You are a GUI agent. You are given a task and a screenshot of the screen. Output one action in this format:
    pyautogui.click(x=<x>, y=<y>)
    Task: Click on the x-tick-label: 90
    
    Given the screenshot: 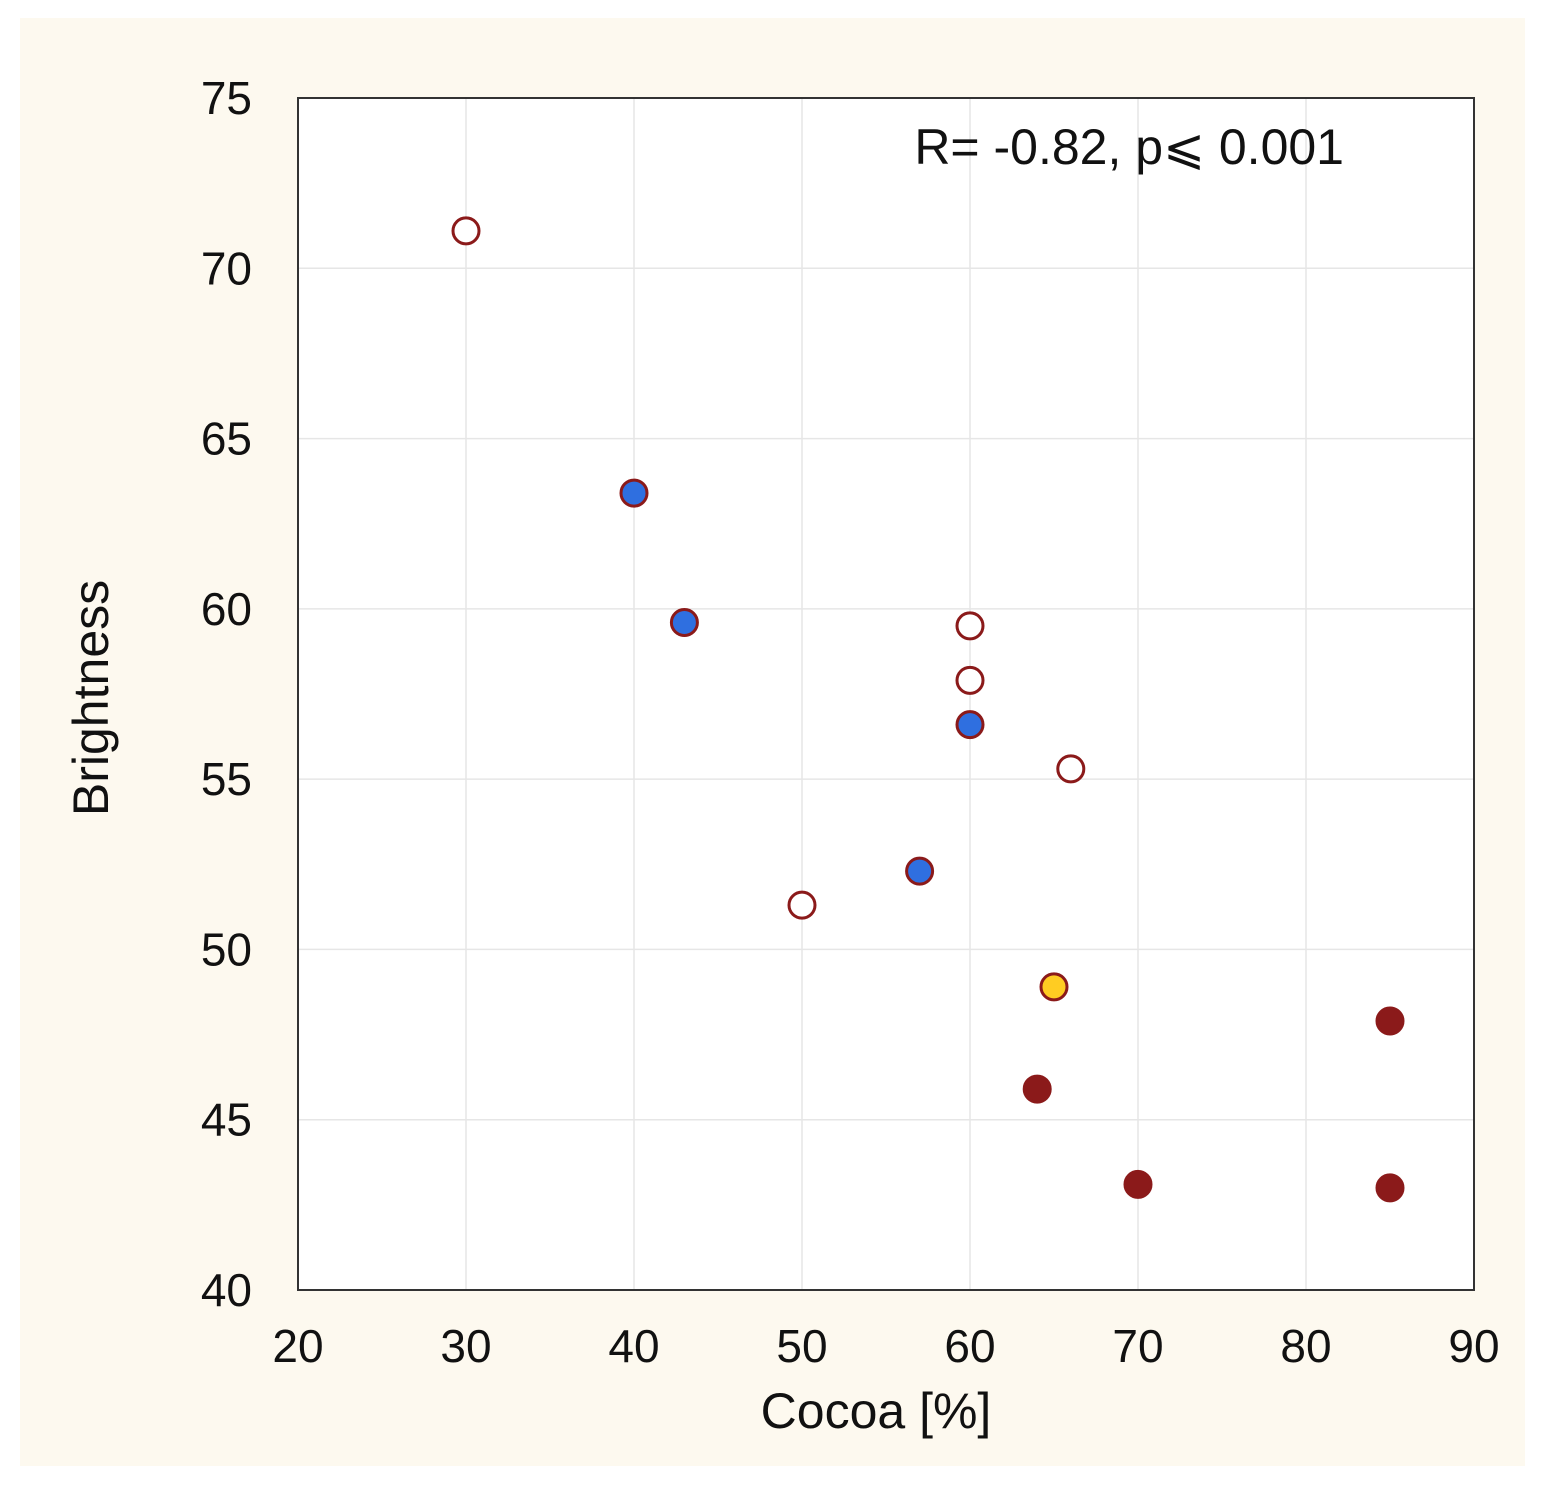 What is the action you would take?
    pyautogui.click(x=1473, y=1346)
    